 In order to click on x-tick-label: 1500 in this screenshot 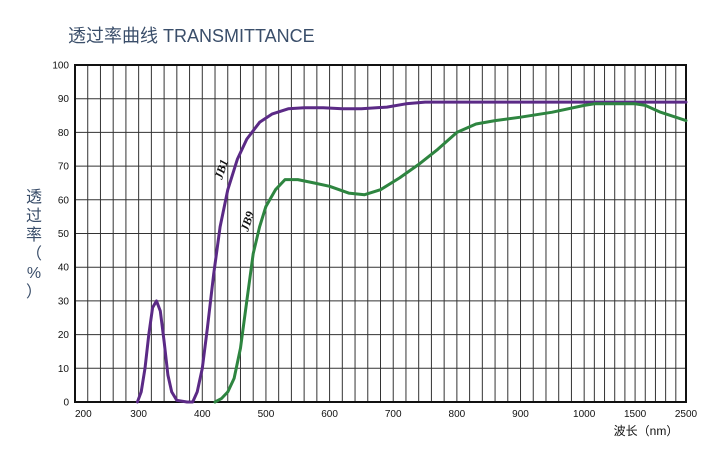, I will do `click(635, 414)`.